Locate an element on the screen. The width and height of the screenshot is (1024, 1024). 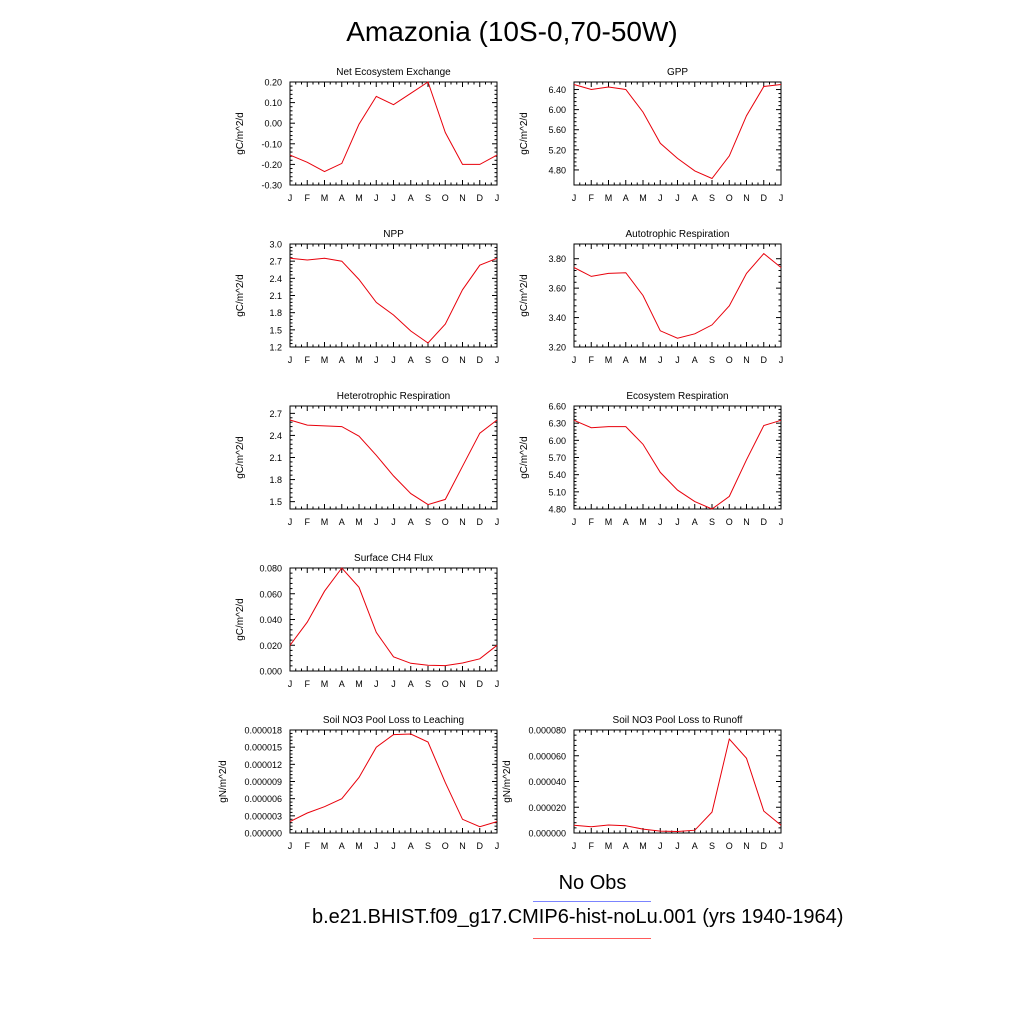
y-tick-label: 6.40 is located at coordinates (557, 90).